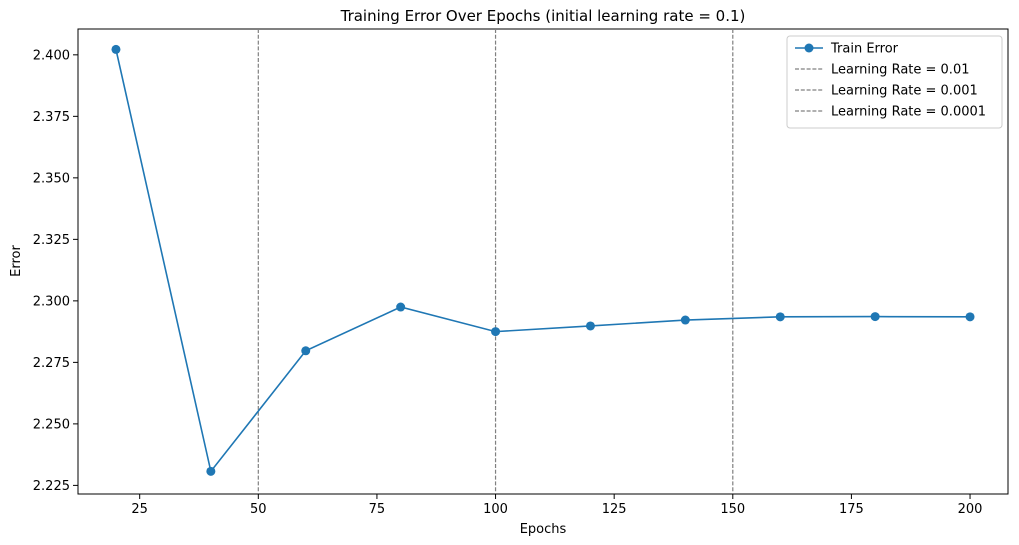  I want to click on x-tick-label: 100, so click(495, 509).